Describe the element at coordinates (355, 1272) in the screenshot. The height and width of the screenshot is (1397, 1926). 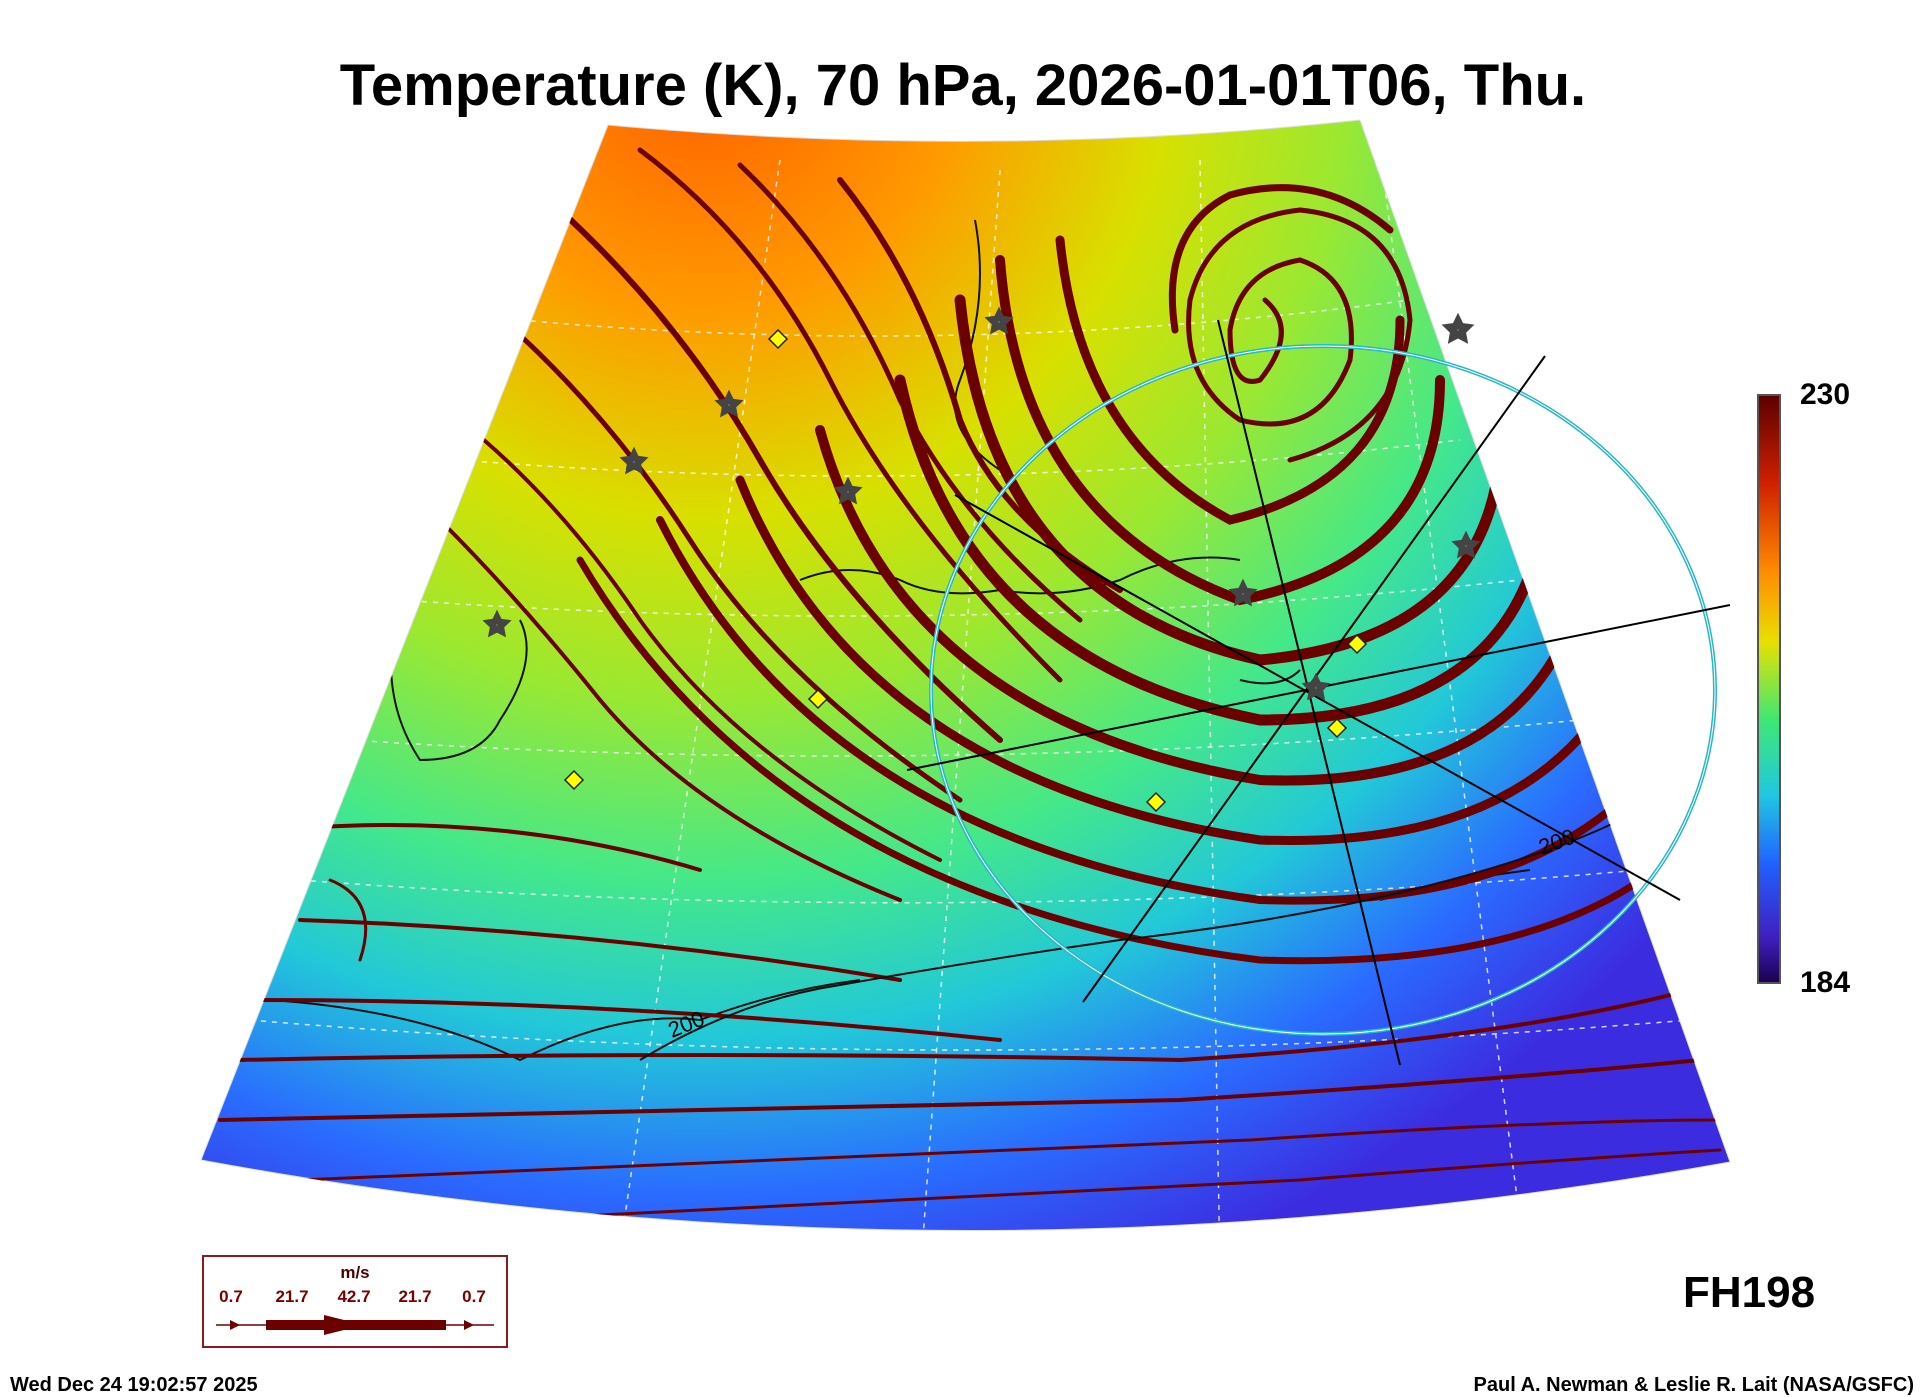
I see `wind-legend-unit: m/s` at that location.